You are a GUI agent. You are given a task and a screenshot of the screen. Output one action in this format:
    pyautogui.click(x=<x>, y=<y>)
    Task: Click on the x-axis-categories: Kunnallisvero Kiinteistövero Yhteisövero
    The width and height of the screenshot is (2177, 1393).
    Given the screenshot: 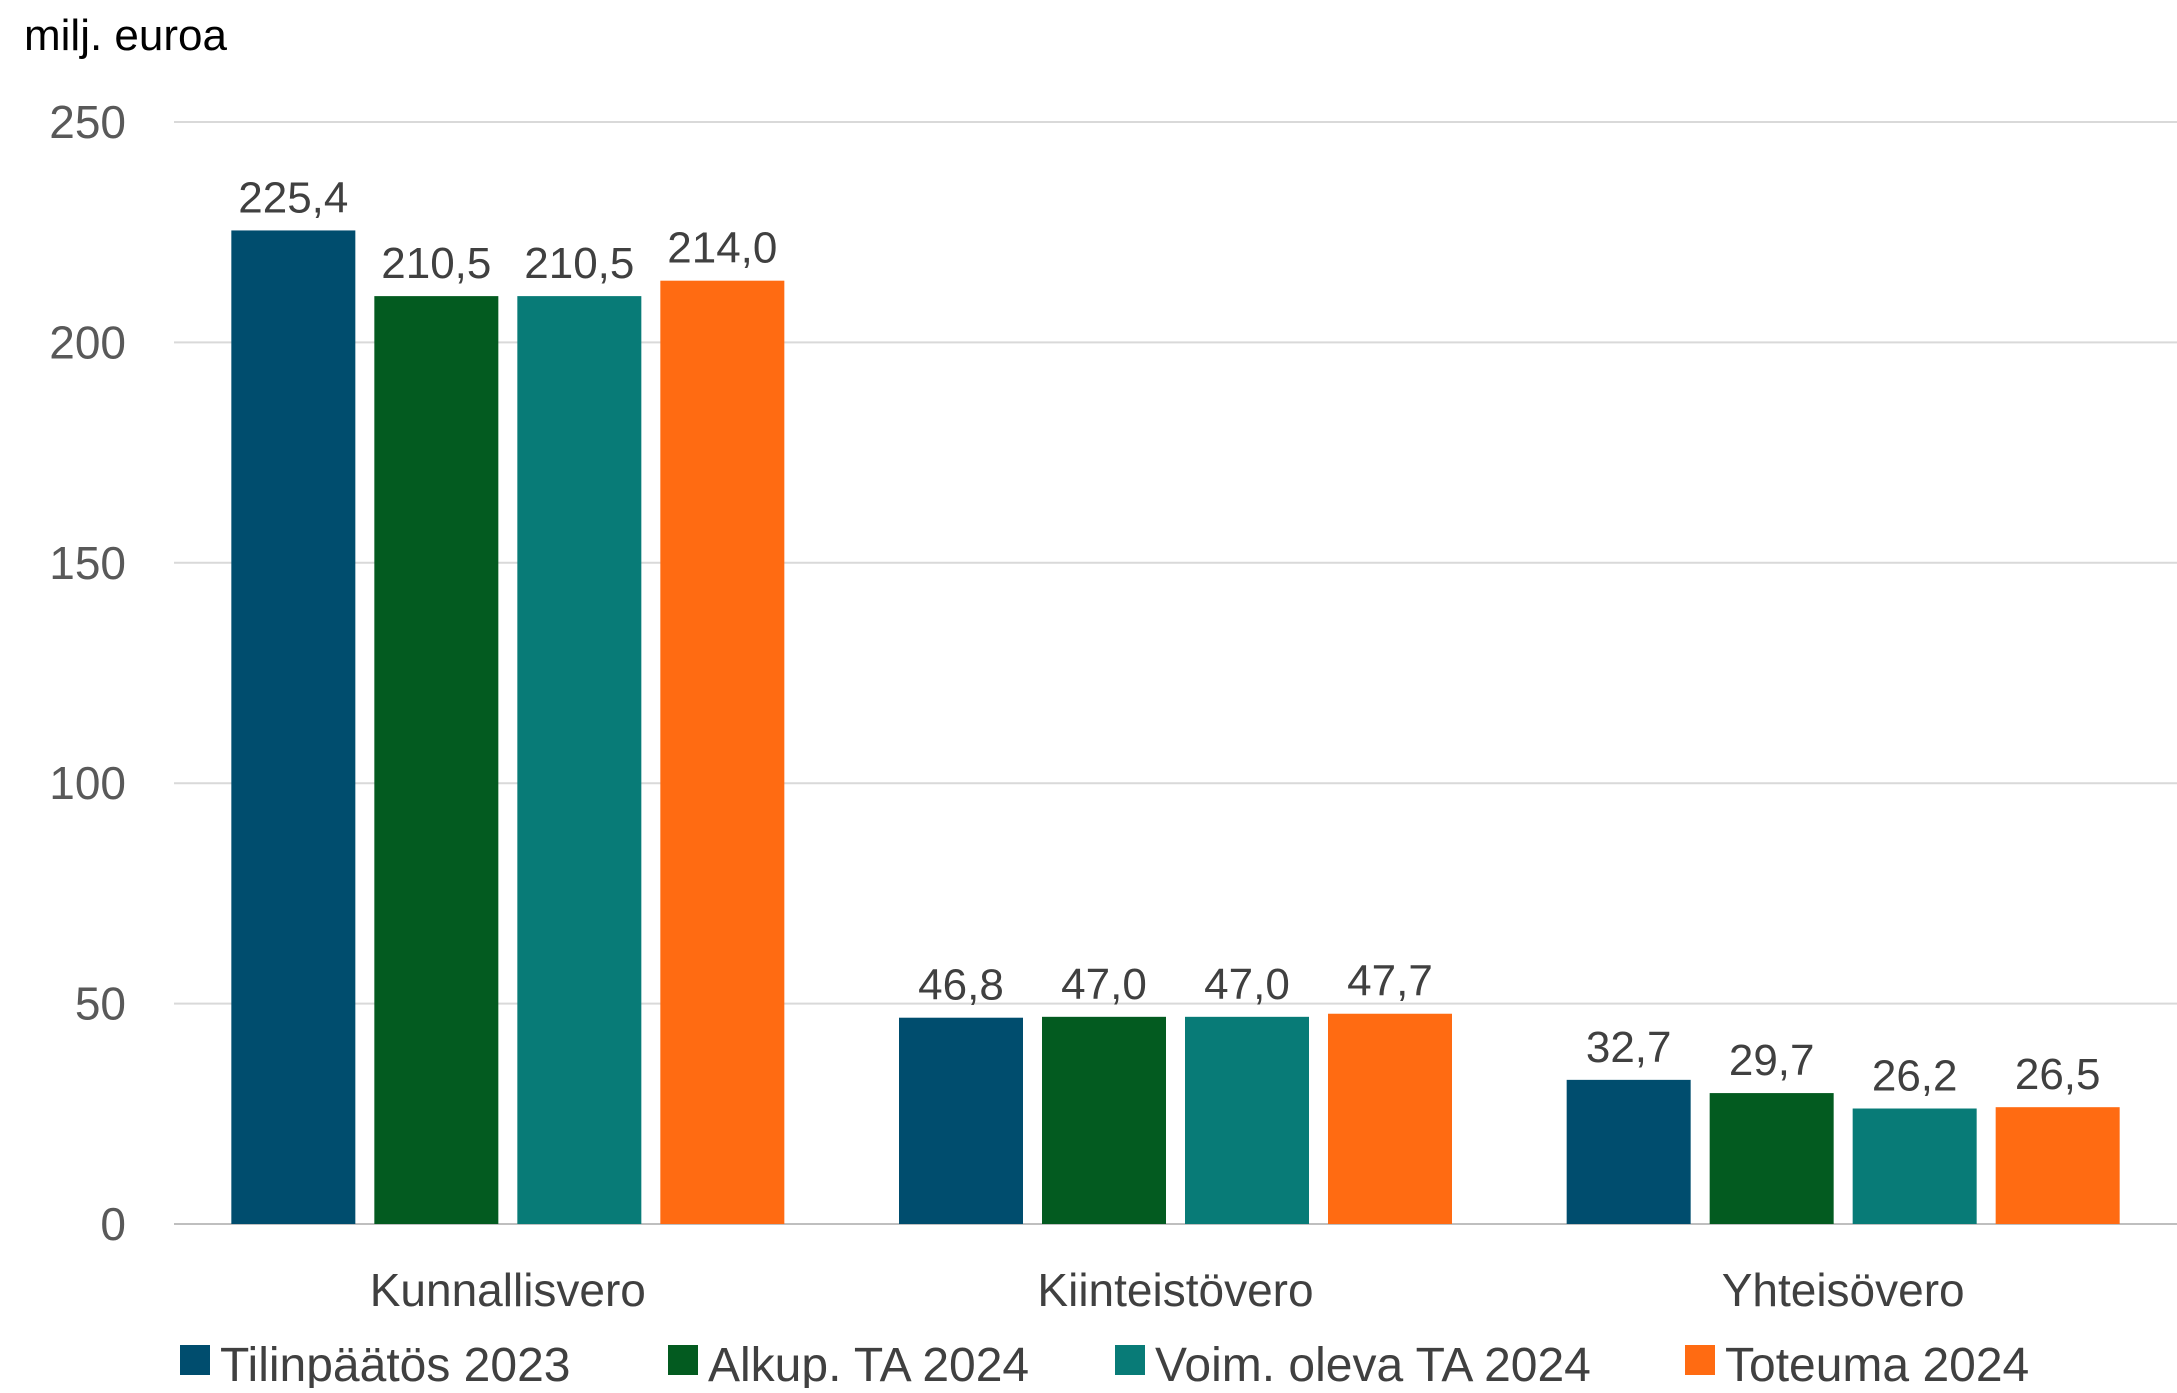 What is the action you would take?
    pyautogui.click(x=1167, y=1290)
    